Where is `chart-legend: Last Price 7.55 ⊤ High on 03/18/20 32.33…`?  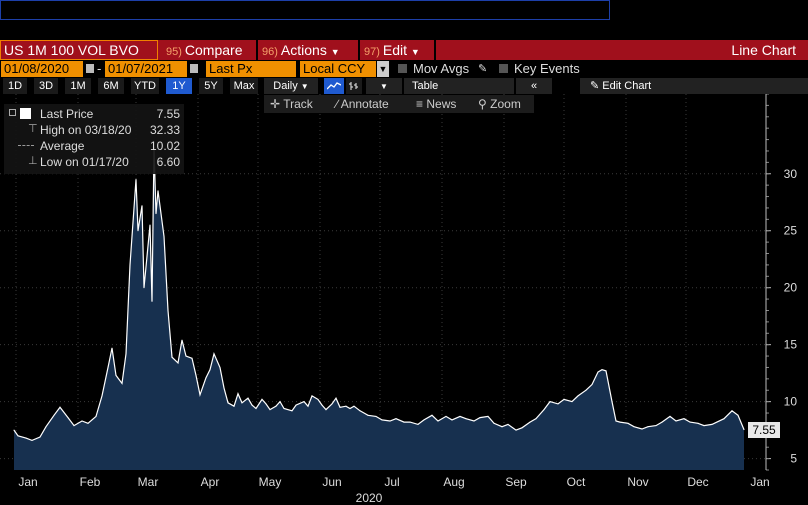
chart-legend: Last Price 7.55 ⊤ High on 03/18/20 32.33… is located at coordinates (94, 139).